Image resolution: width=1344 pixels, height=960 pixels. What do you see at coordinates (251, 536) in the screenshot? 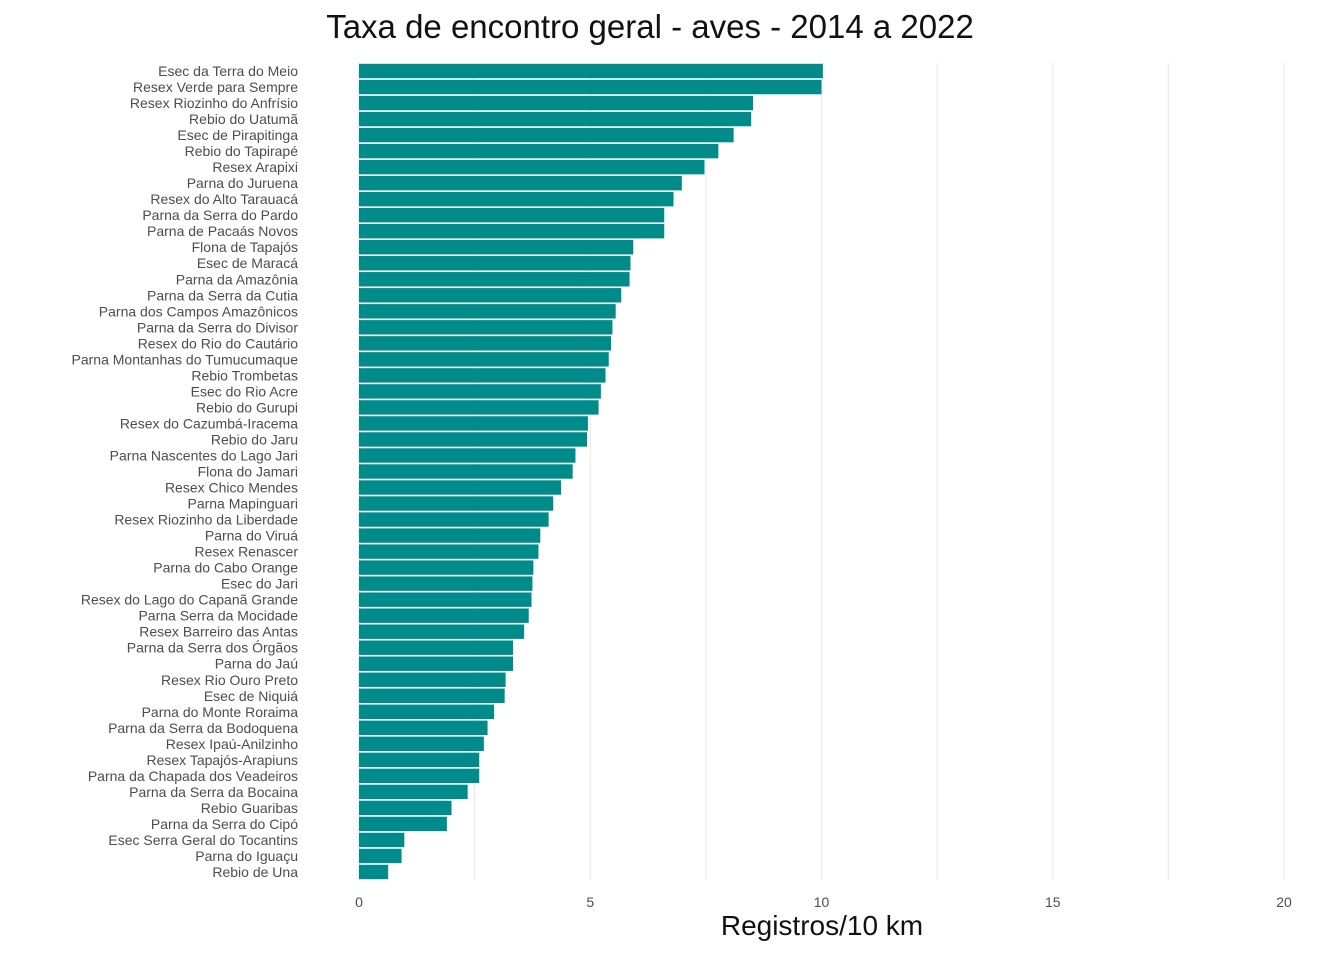
I see `category-label: Parna do Viruá` at bounding box center [251, 536].